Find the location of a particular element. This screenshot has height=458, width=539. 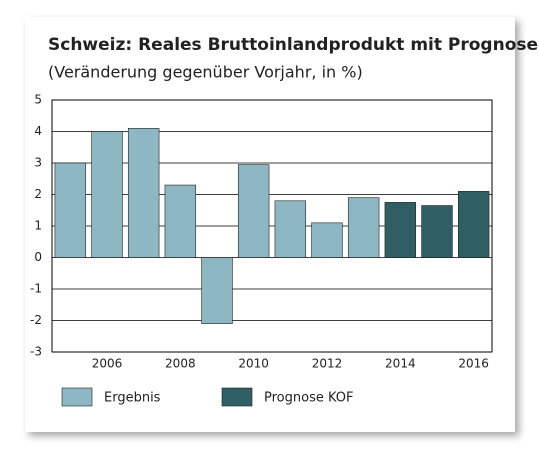

x-tick-label: 2016 is located at coordinates (473, 364).